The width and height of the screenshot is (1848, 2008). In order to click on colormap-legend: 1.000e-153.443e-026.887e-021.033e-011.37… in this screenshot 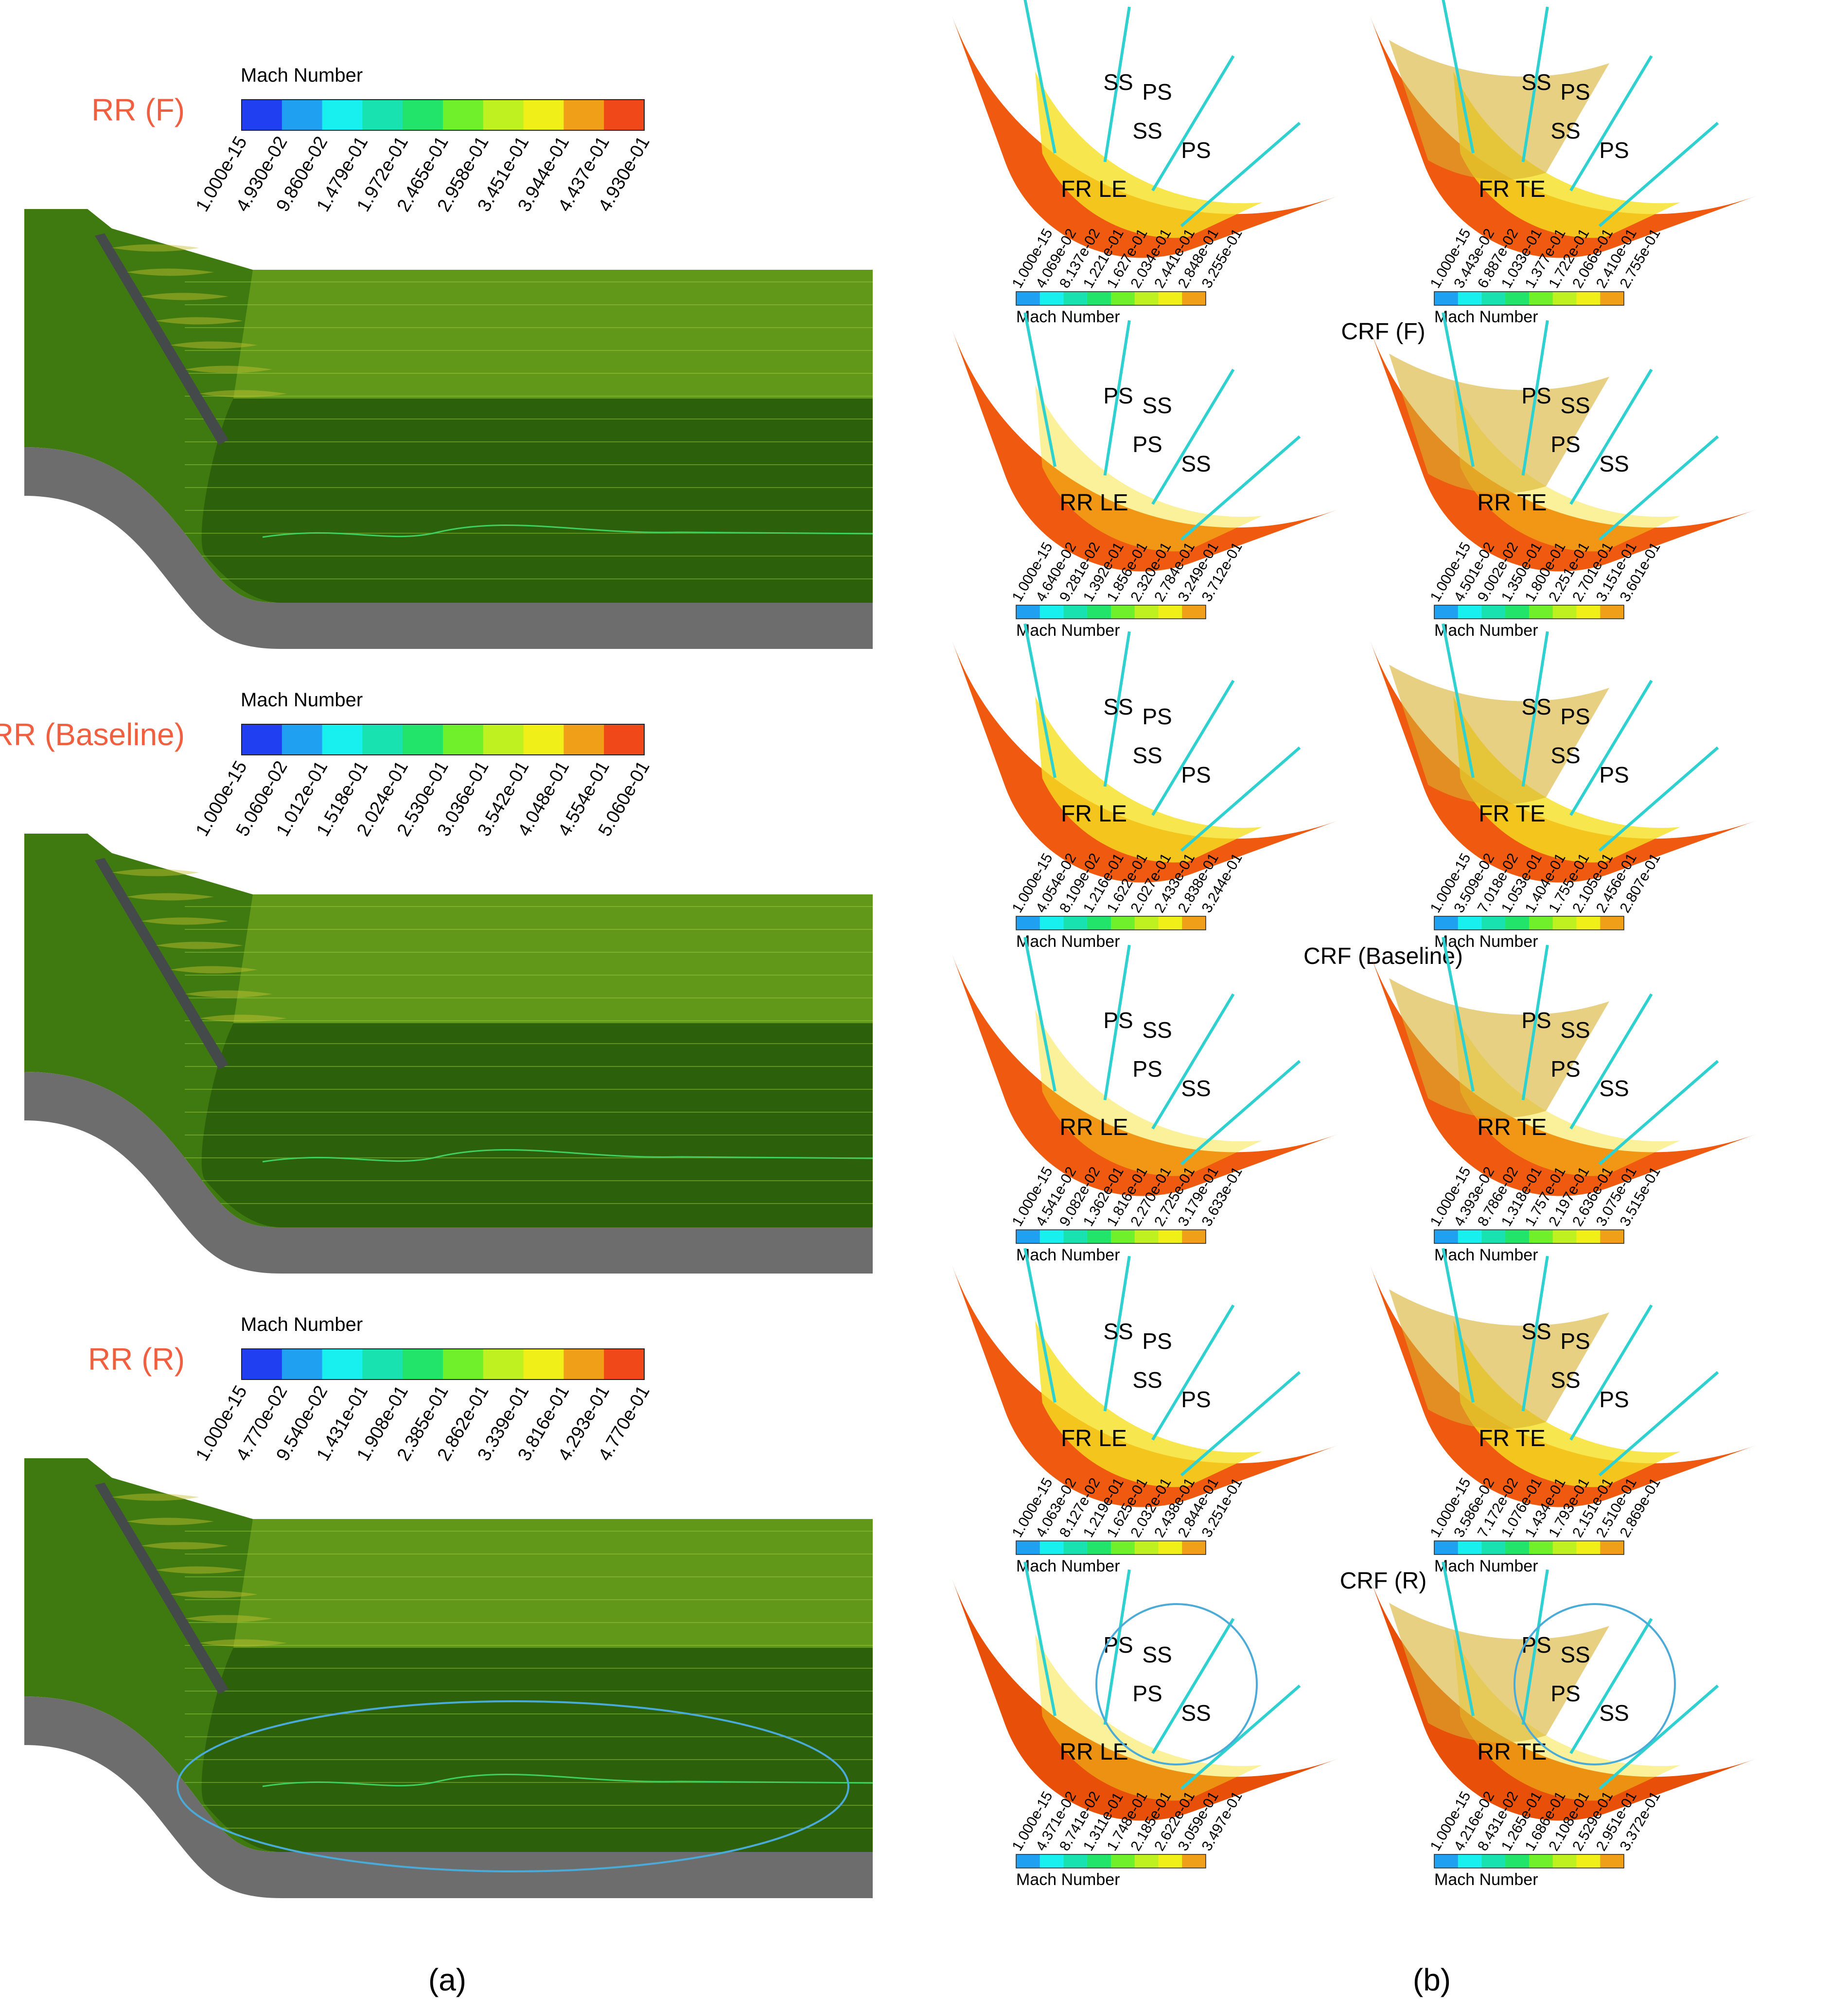, I will do `click(1545, 276)`.